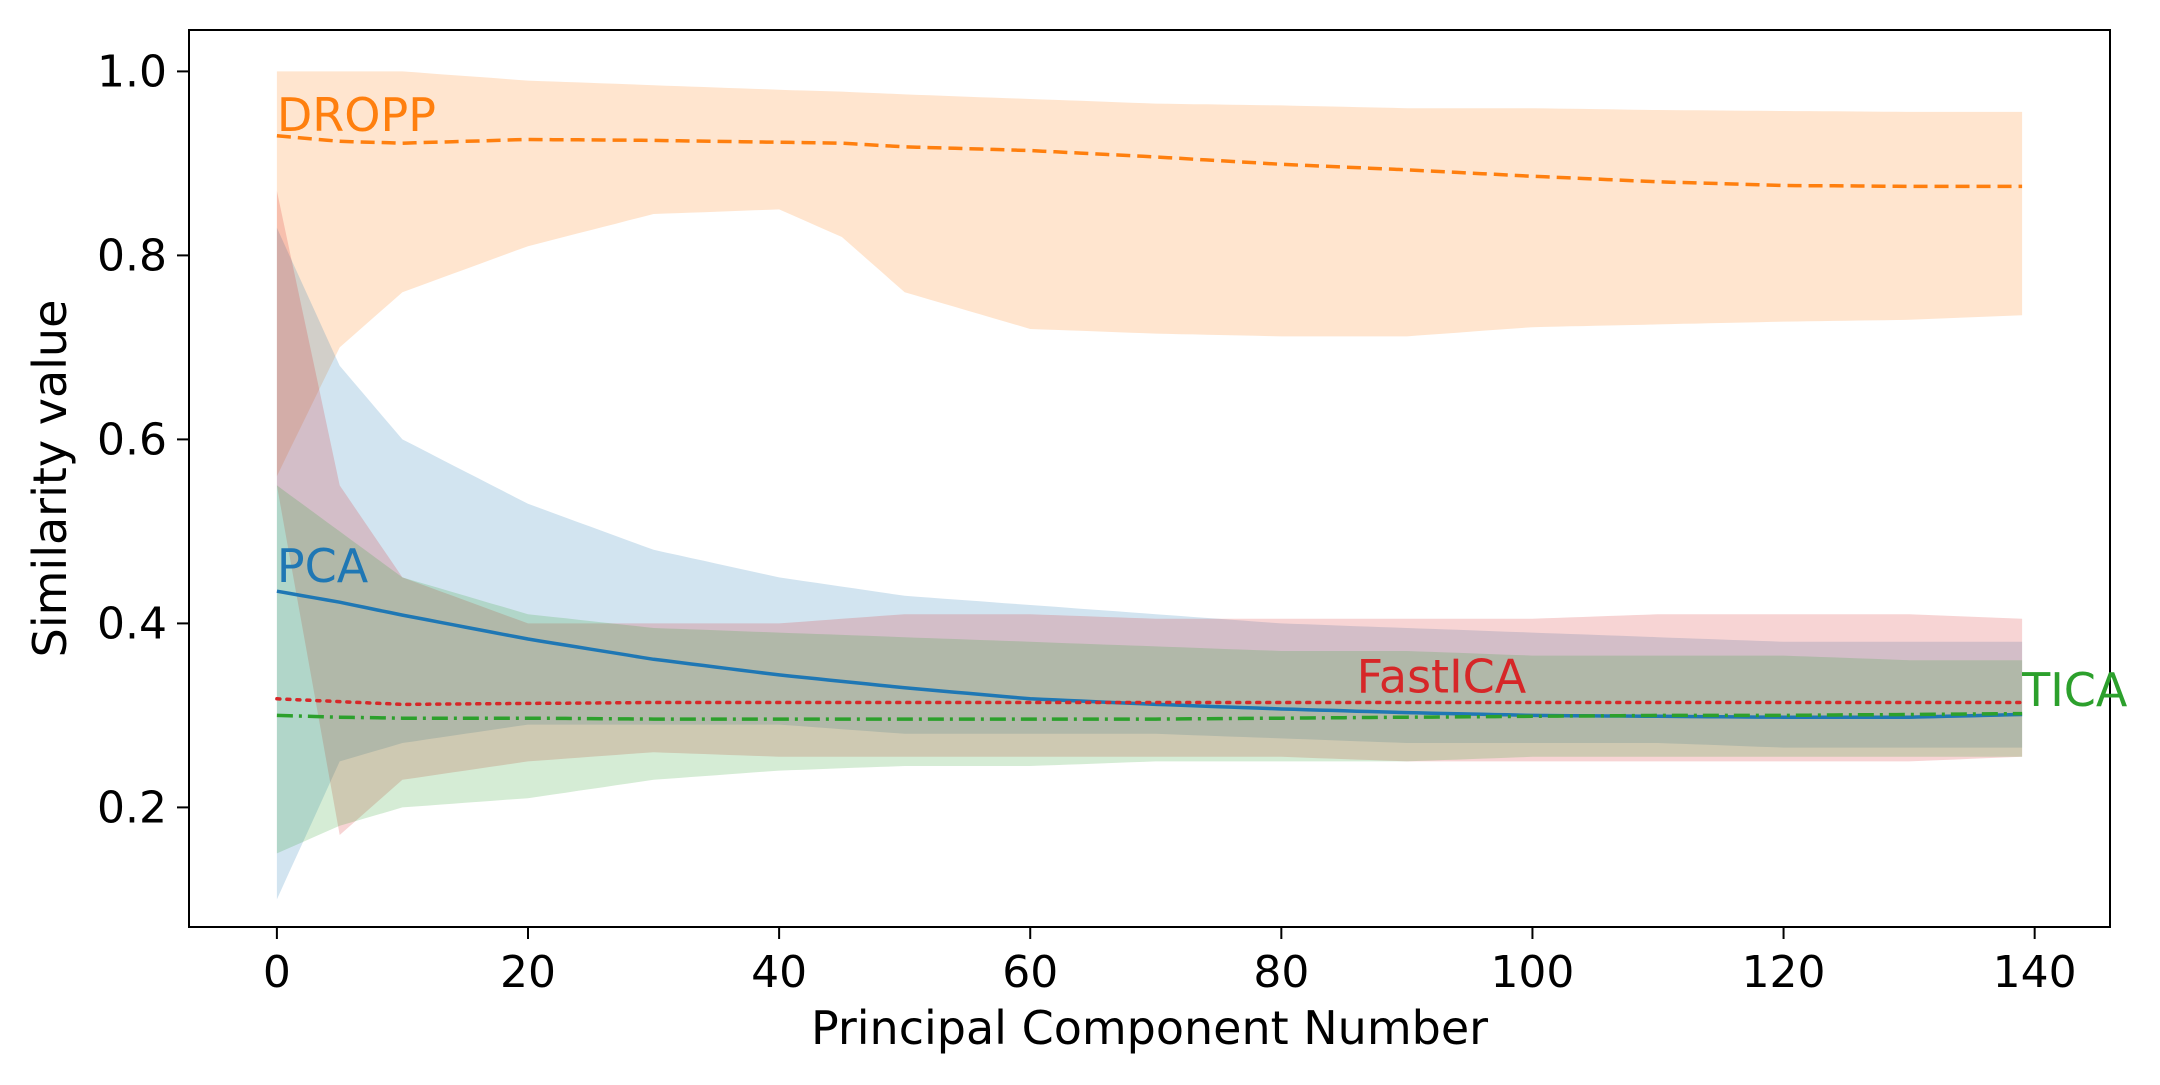 The image size is (2160, 1085). I want to click on y-tick-label: 1.0, so click(132, 71).